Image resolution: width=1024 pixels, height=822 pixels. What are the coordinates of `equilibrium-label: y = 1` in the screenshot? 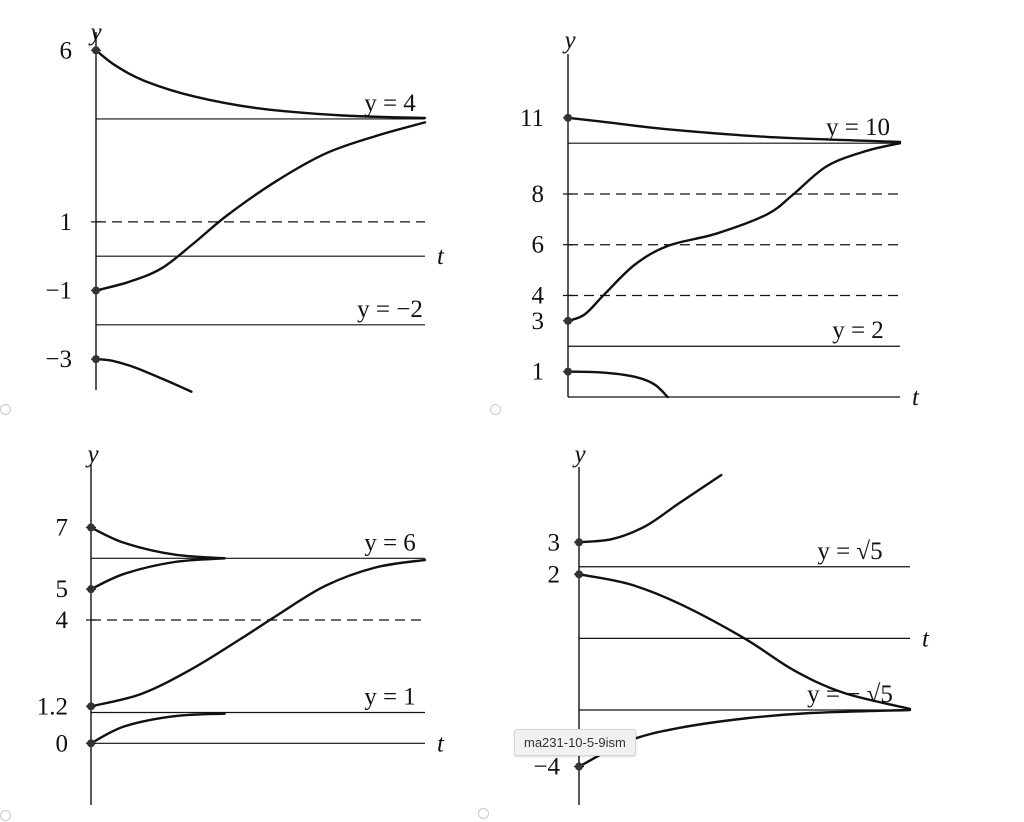 It's located at (390, 697).